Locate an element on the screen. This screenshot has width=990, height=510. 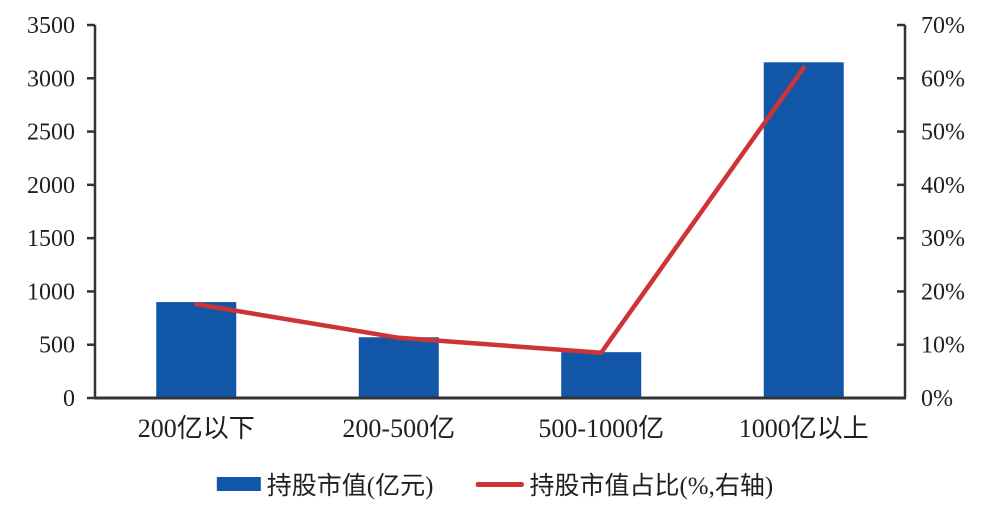
y-right-tick-label: 70% is located at coordinates (943, 26).